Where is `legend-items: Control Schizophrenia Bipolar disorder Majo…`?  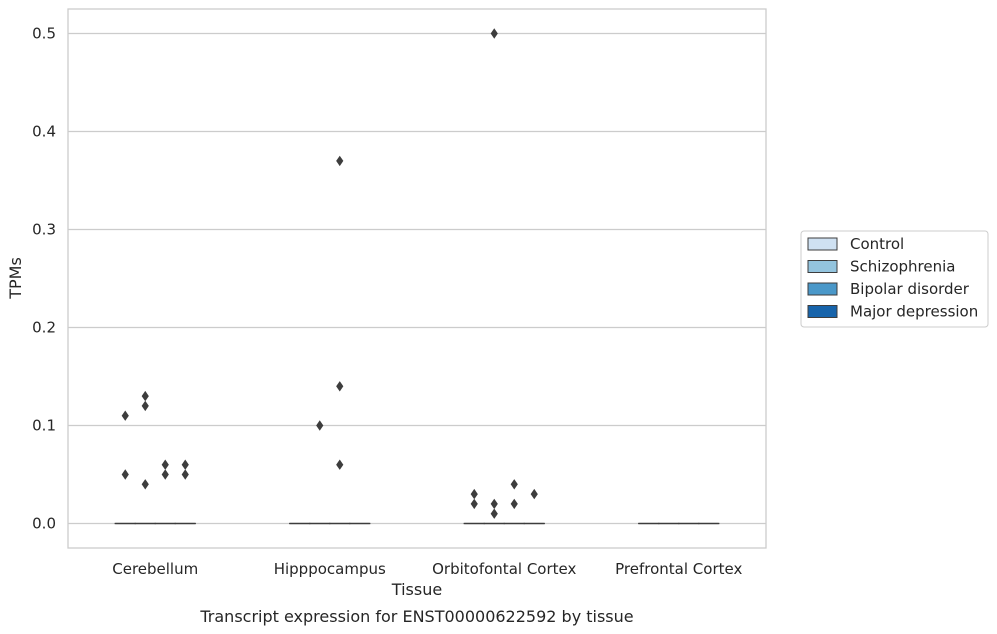 legend-items: Control Schizophrenia Bipolar disorder Majo… is located at coordinates (892, 278).